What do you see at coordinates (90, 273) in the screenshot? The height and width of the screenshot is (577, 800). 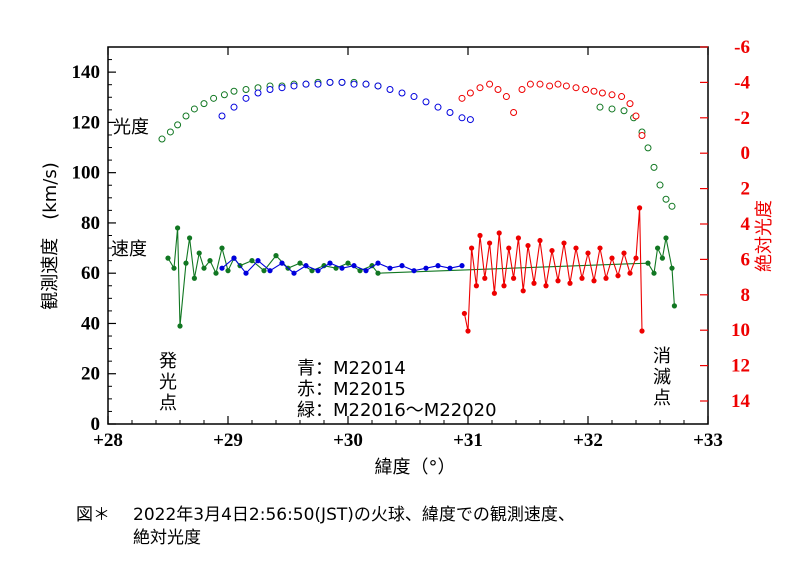 I see `y-left-tick-label: 60` at bounding box center [90, 273].